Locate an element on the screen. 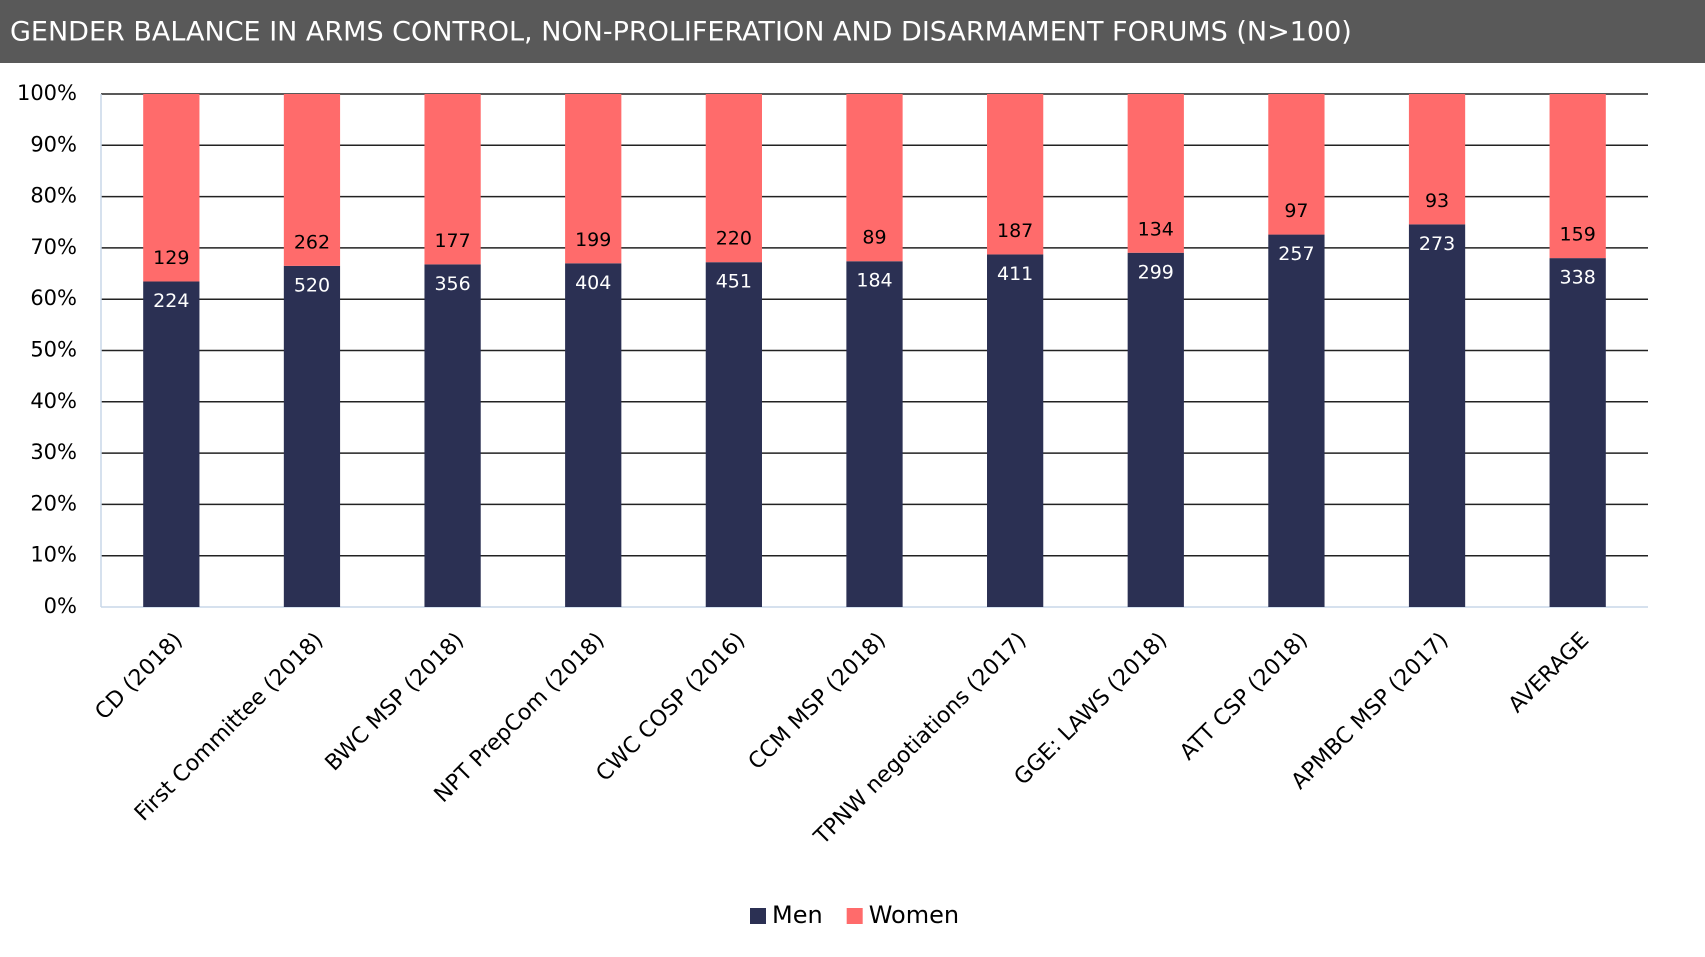 Image resolution: width=1705 pixels, height=957 pixels. x-tick-label: CCM MSP (2018) is located at coordinates (817, 701).